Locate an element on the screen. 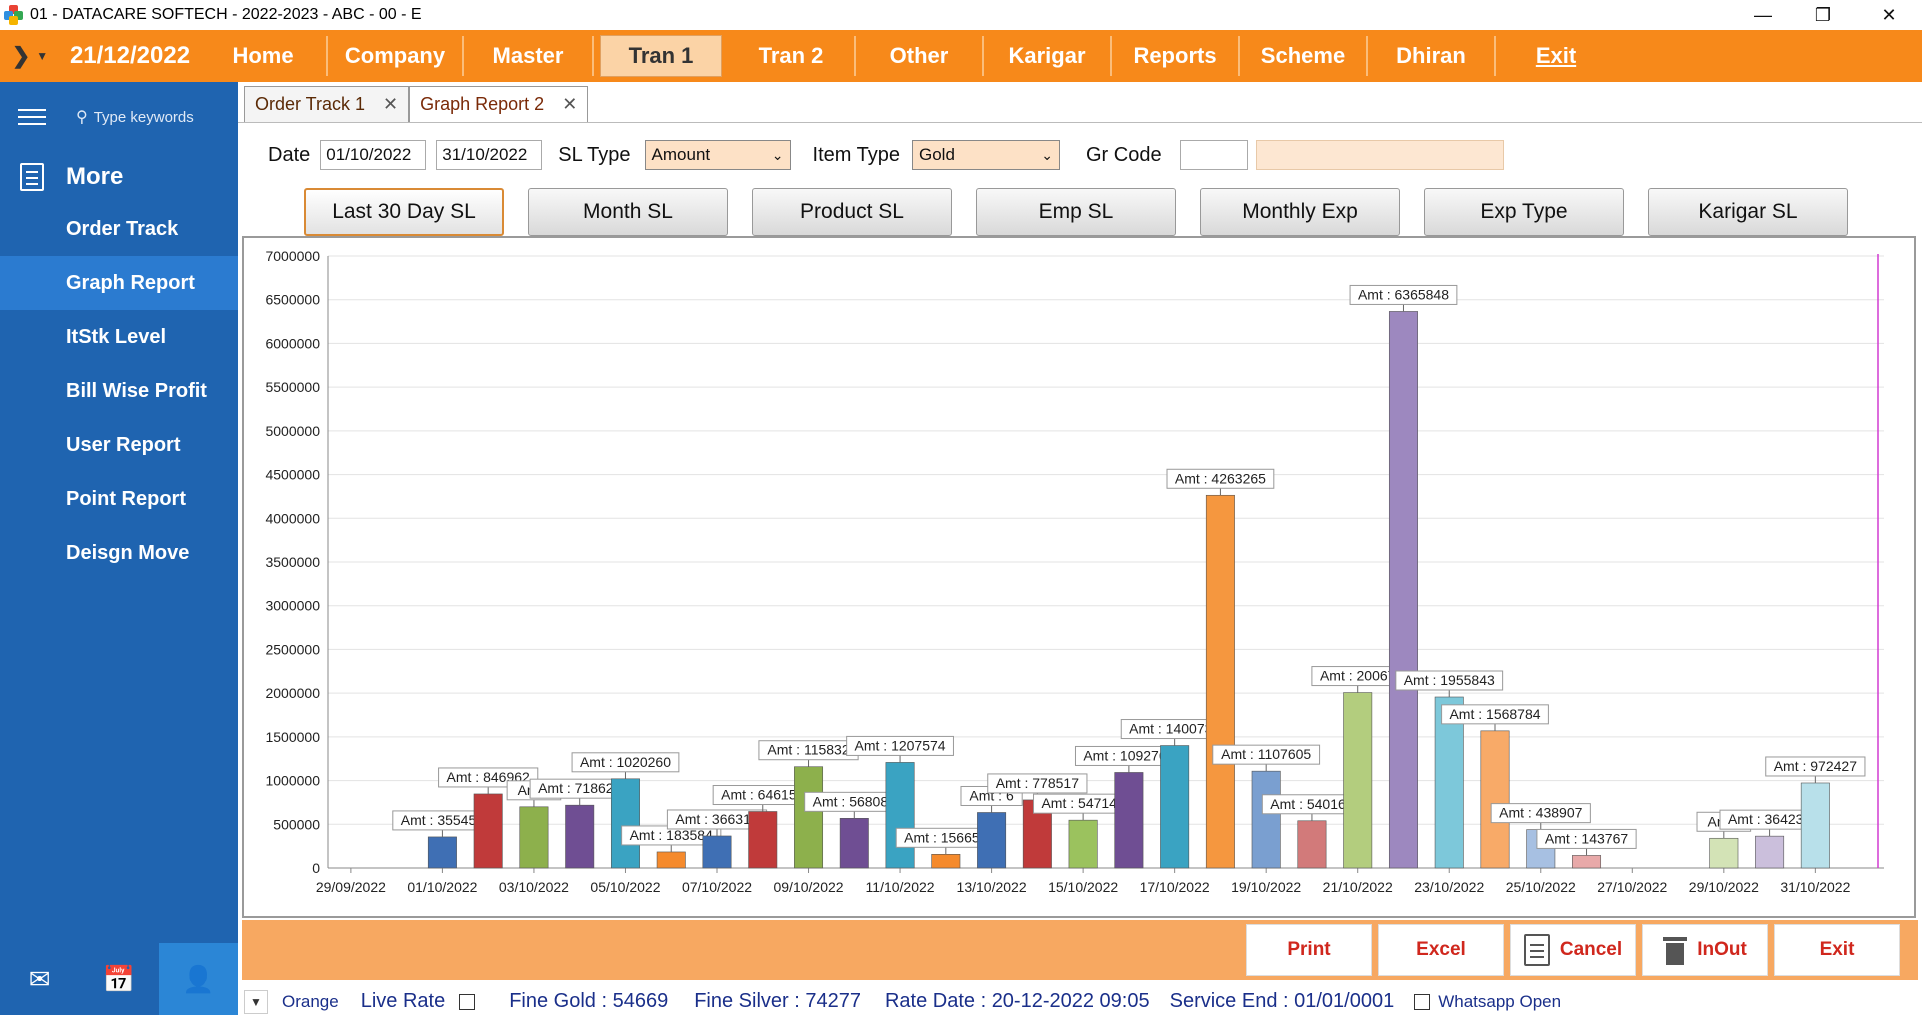 This screenshot has height=1015, width=1922. exit-button-label: Exit is located at coordinates (1837, 949).